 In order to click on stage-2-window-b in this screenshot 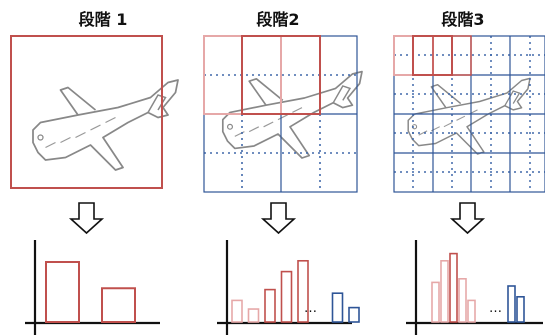, I will do `click(281, 75)`.